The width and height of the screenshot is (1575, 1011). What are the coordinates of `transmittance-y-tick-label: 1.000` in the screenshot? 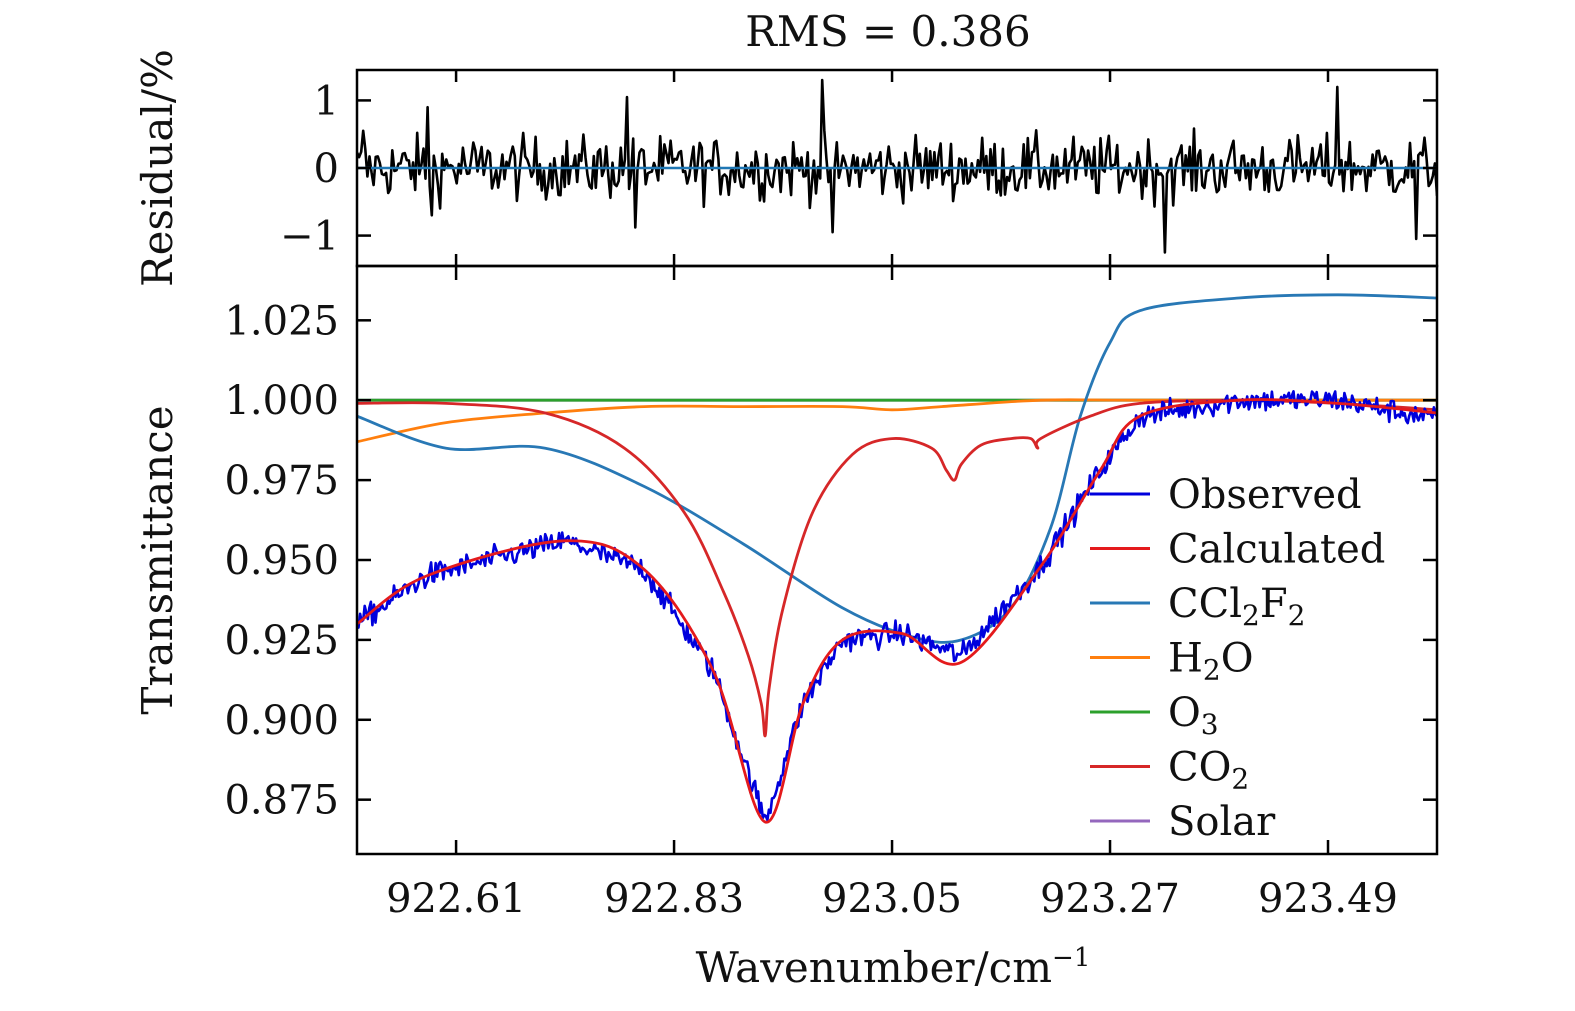 It's located at (281, 401).